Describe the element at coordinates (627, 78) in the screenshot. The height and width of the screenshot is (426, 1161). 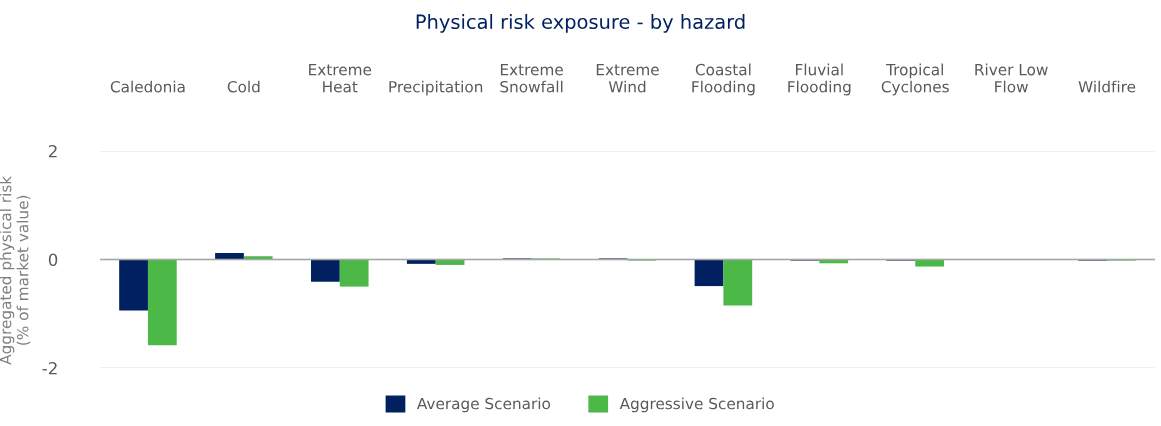
I see `x-tick-label: Extreme Wind` at that location.